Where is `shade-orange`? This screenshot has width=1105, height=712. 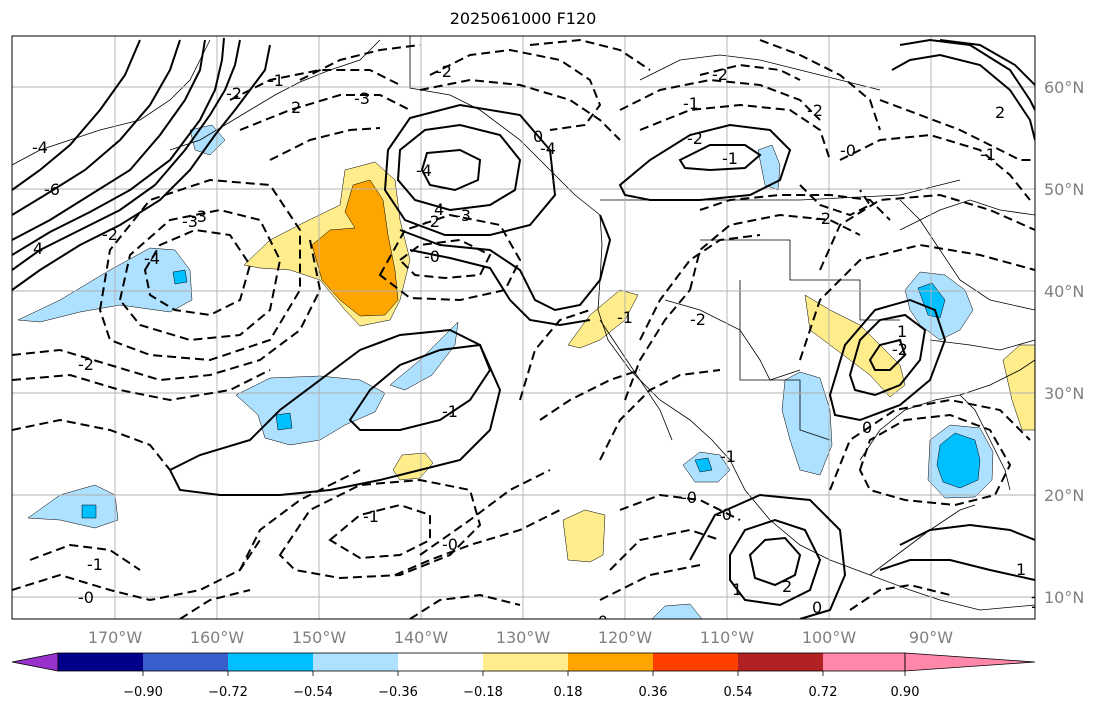 shade-orange is located at coordinates (355, 248).